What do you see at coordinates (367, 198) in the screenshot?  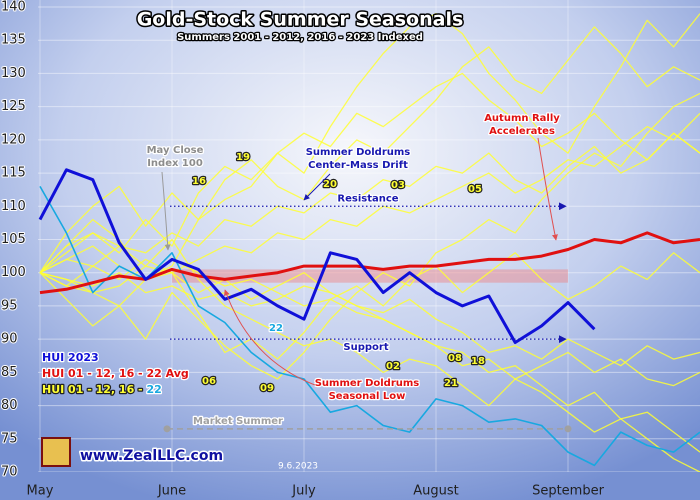 I see `reference-label: Resistance` at bounding box center [367, 198].